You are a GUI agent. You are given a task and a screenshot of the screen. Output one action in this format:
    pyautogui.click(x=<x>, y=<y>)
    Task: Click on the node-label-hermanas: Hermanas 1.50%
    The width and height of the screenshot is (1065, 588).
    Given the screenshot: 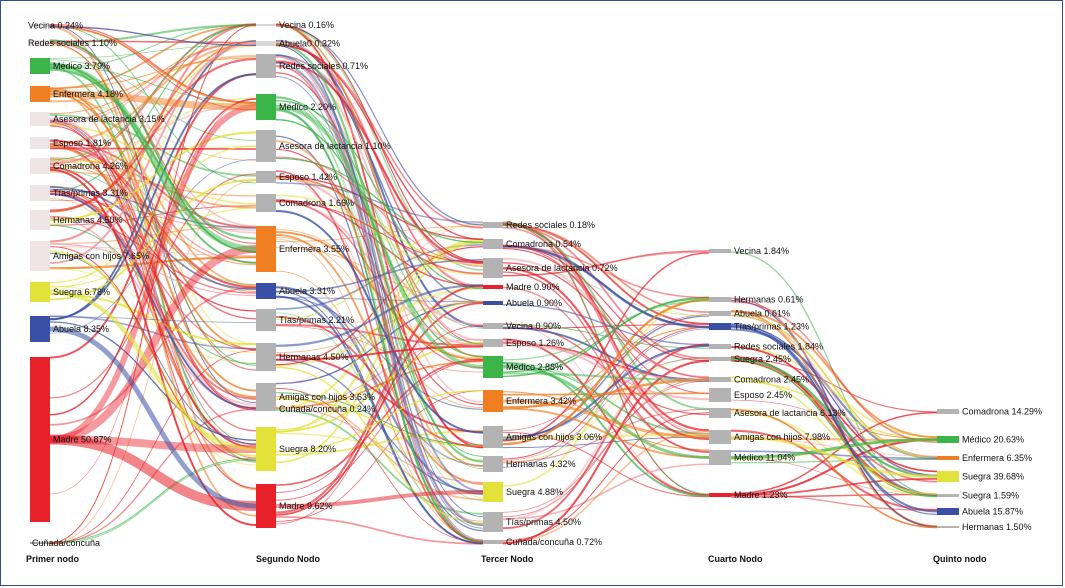 What is the action you would take?
    pyautogui.click(x=997, y=527)
    